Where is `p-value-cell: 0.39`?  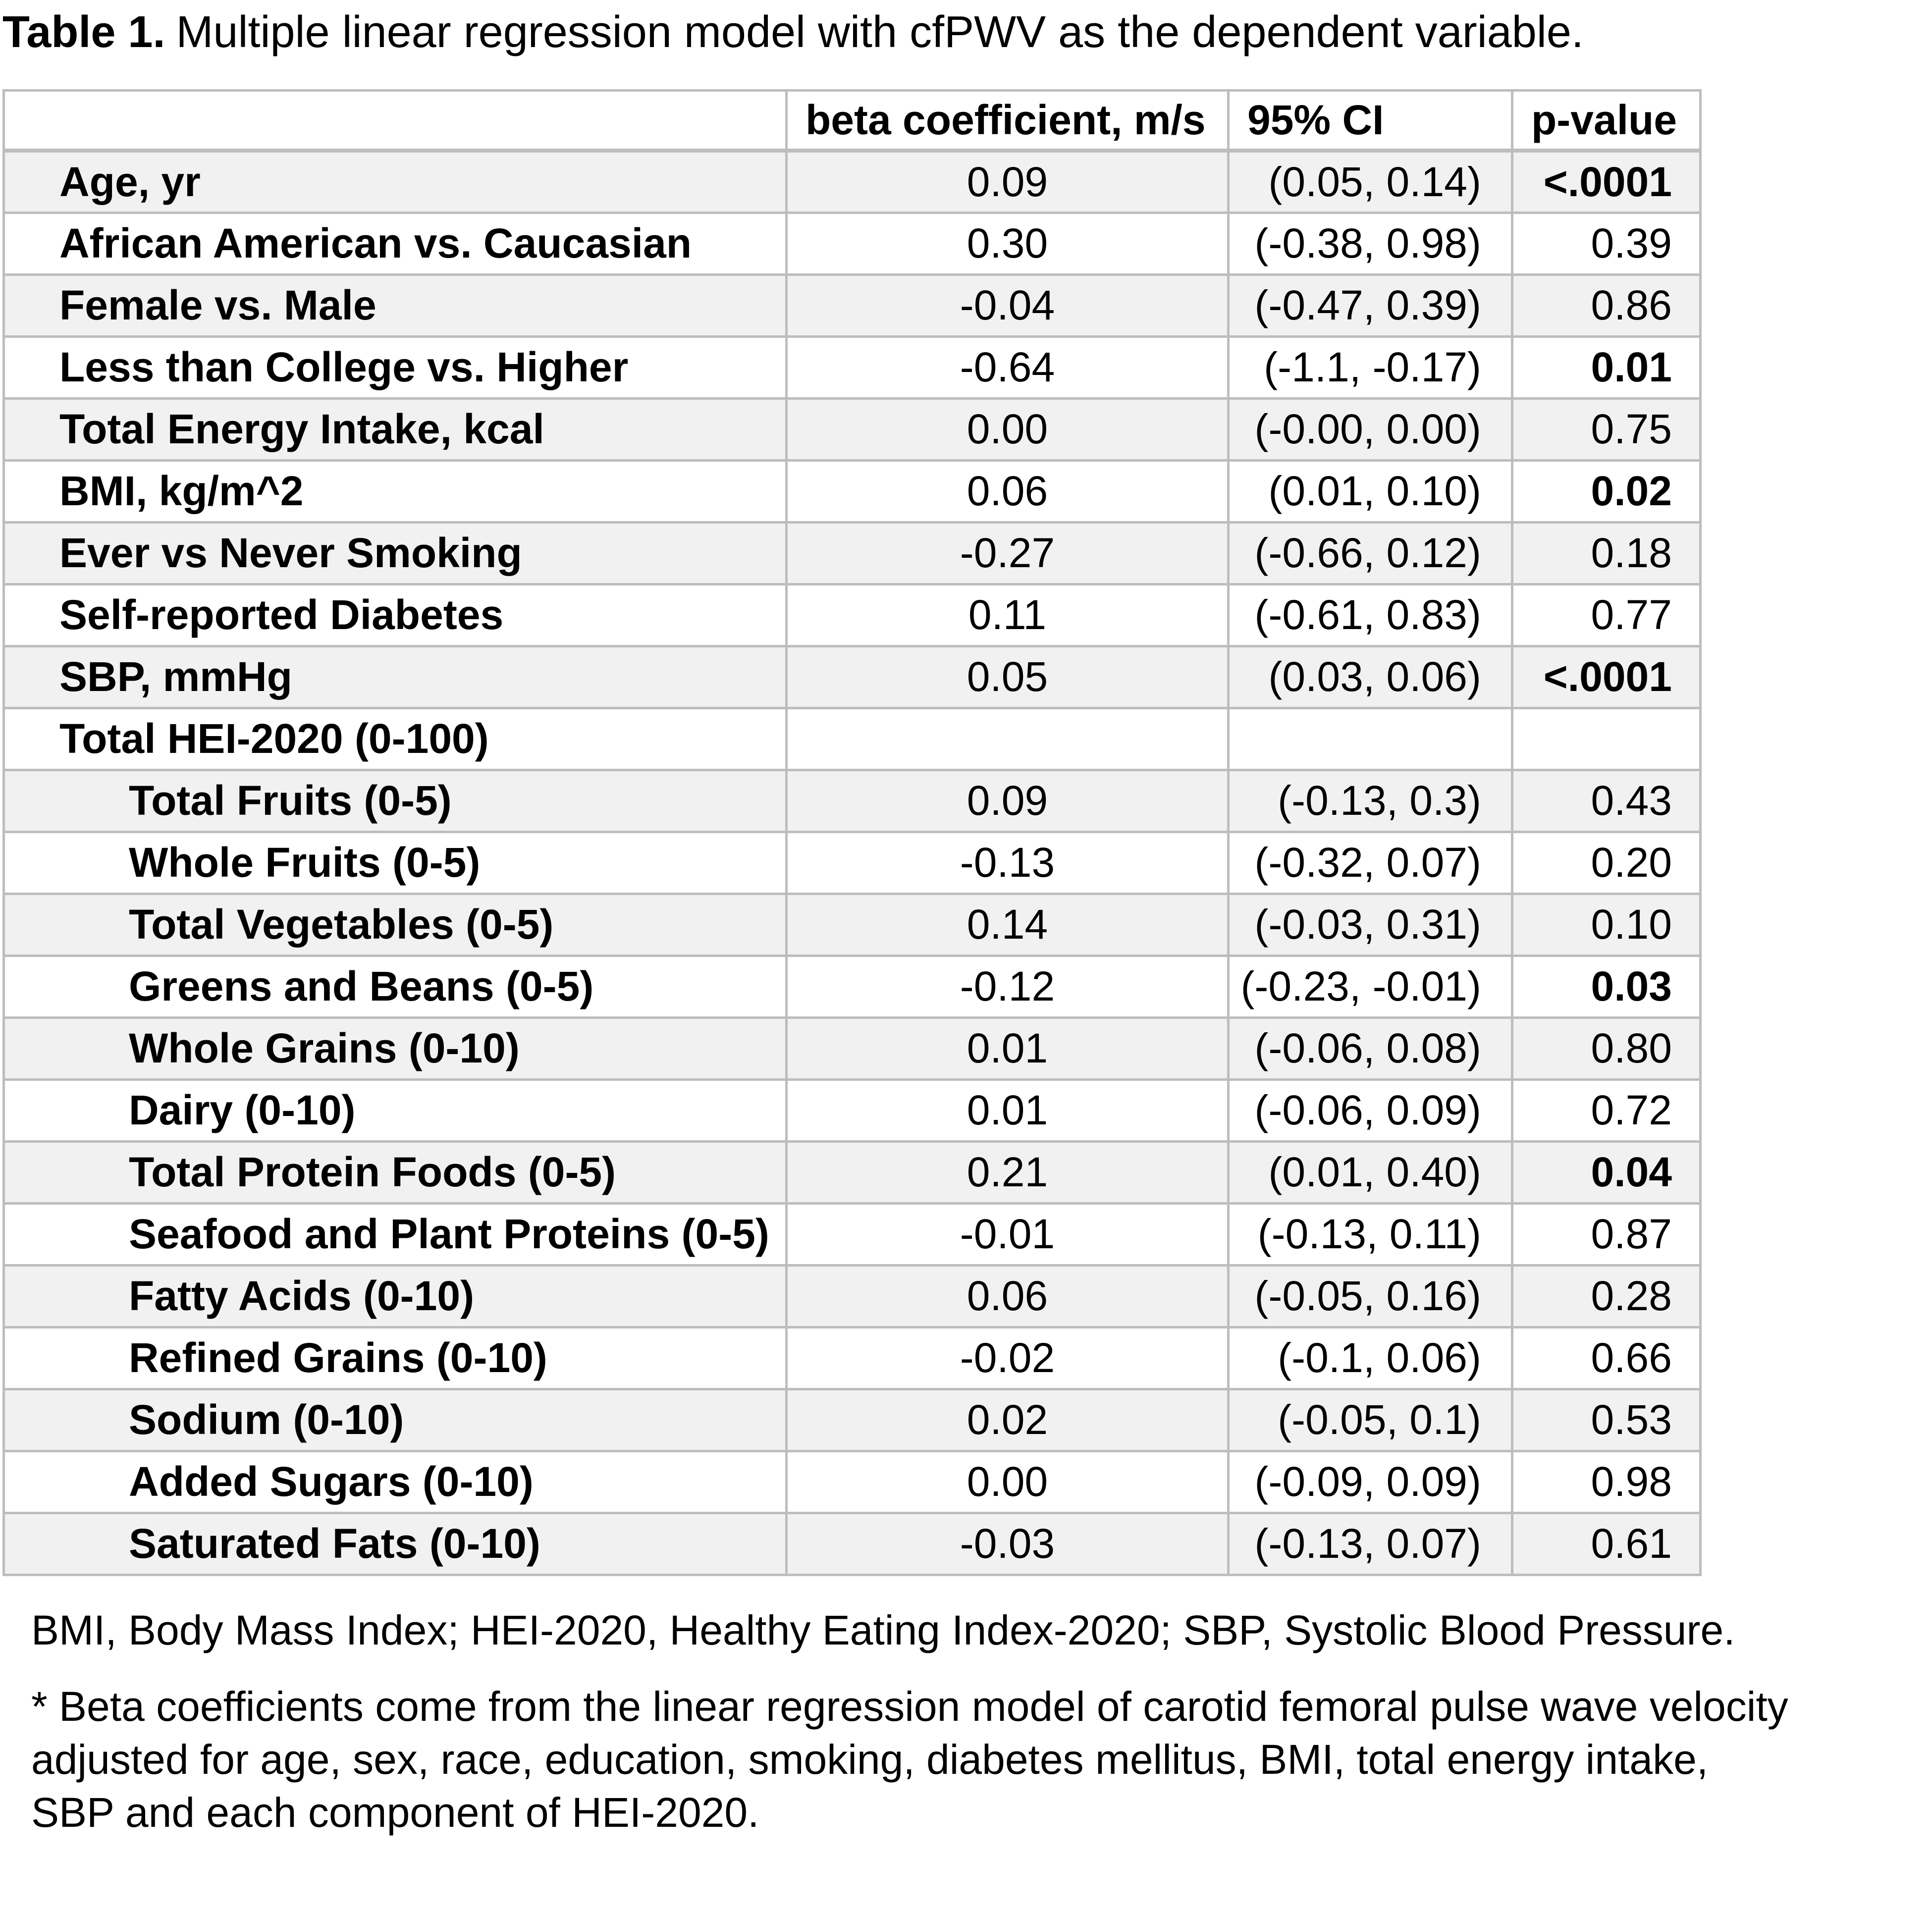 p-value-cell: 0.39 is located at coordinates (1606, 243).